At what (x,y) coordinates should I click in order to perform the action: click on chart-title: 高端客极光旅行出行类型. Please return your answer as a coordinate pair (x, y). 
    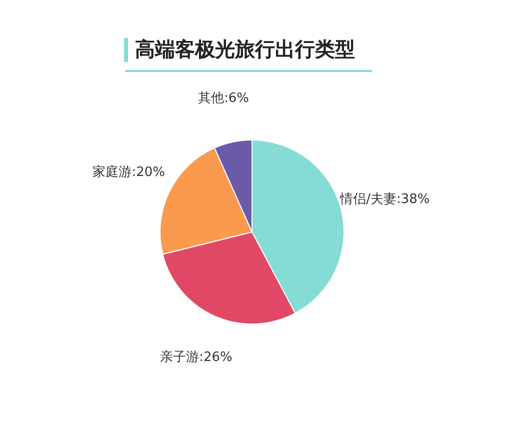
    Looking at the image, I should click on (245, 49).